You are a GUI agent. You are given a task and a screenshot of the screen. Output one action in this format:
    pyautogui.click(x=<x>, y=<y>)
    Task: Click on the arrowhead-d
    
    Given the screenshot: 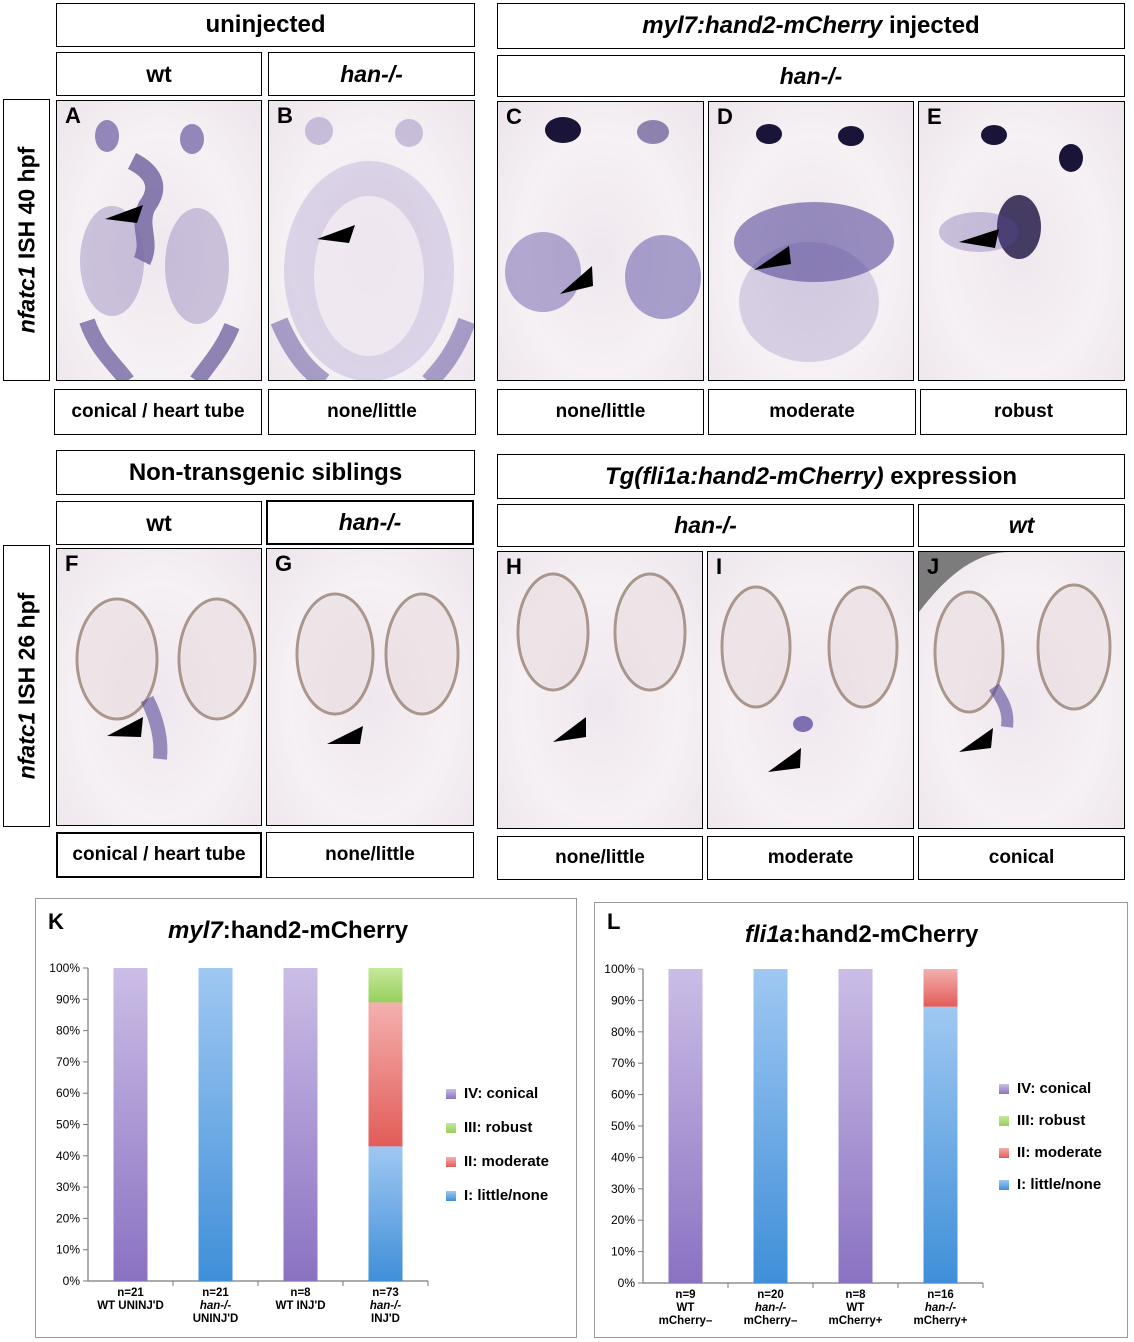 What is the action you would take?
    pyautogui.click(x=772, y=258)
    